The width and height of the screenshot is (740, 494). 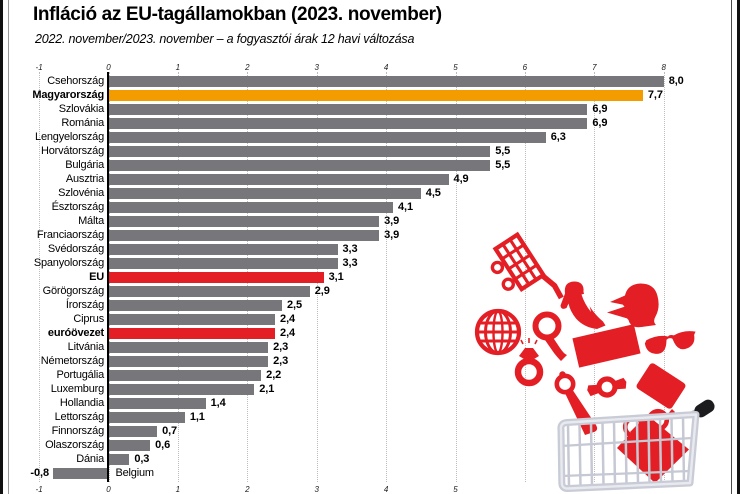 I want to click on country-label: Írország, so click(x=84, y=304).